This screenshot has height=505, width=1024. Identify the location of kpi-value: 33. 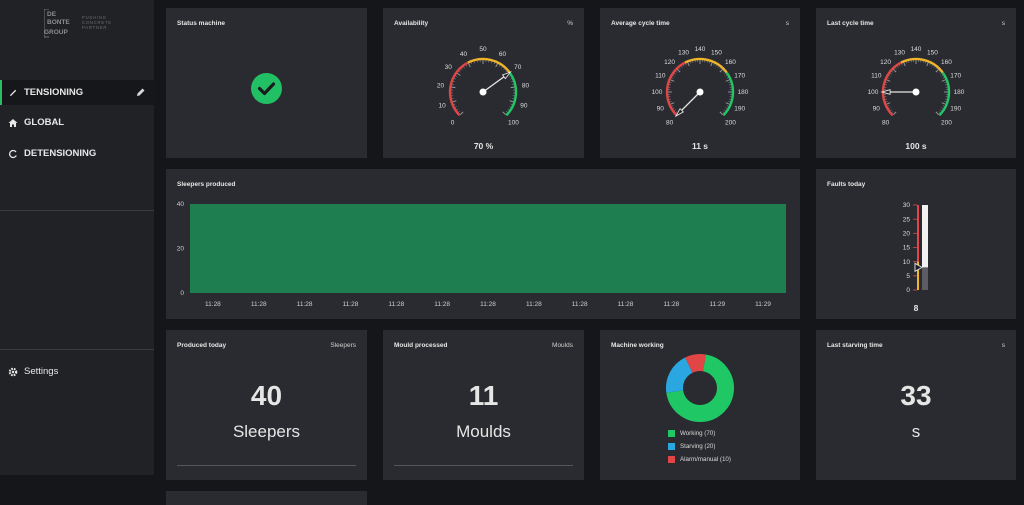
(916, 395).